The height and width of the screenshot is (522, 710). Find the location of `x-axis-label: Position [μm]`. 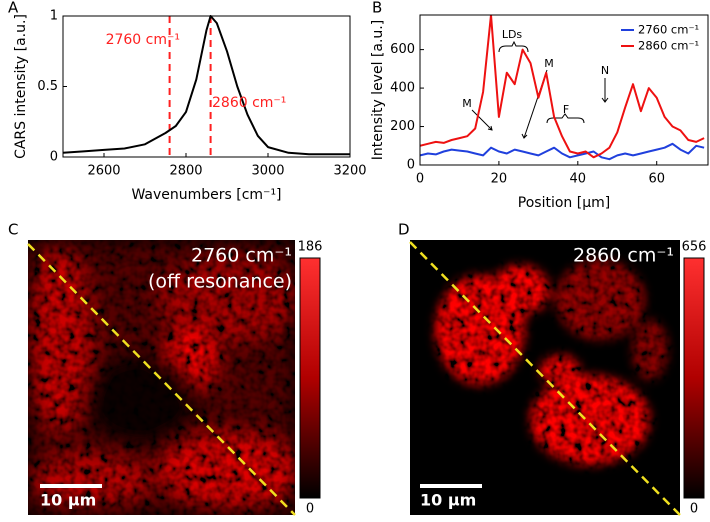

x-axis-label: Position [μm] is located at coordinates (564, 203).